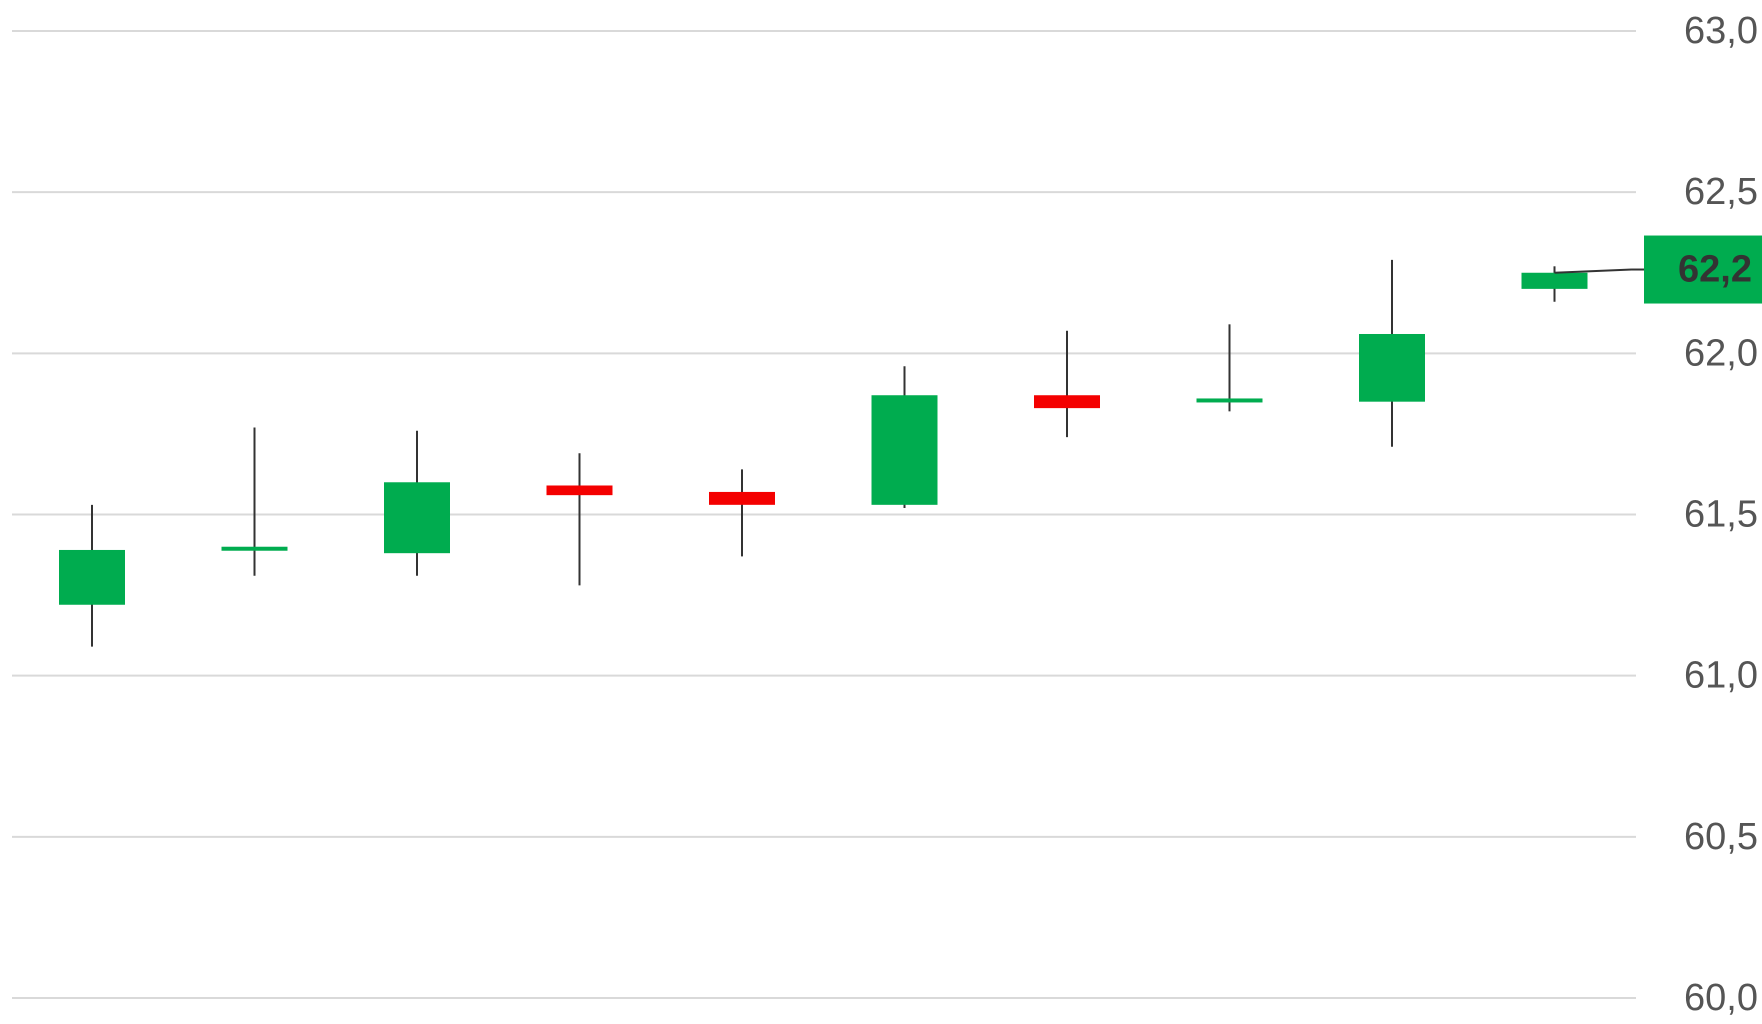 This screenshot has height=1024, width=1762. What do you see at coordinates (1721, 353) in the screenshot?
I see `y-tick-label: 62,0` at bounding box center [1721, 353].